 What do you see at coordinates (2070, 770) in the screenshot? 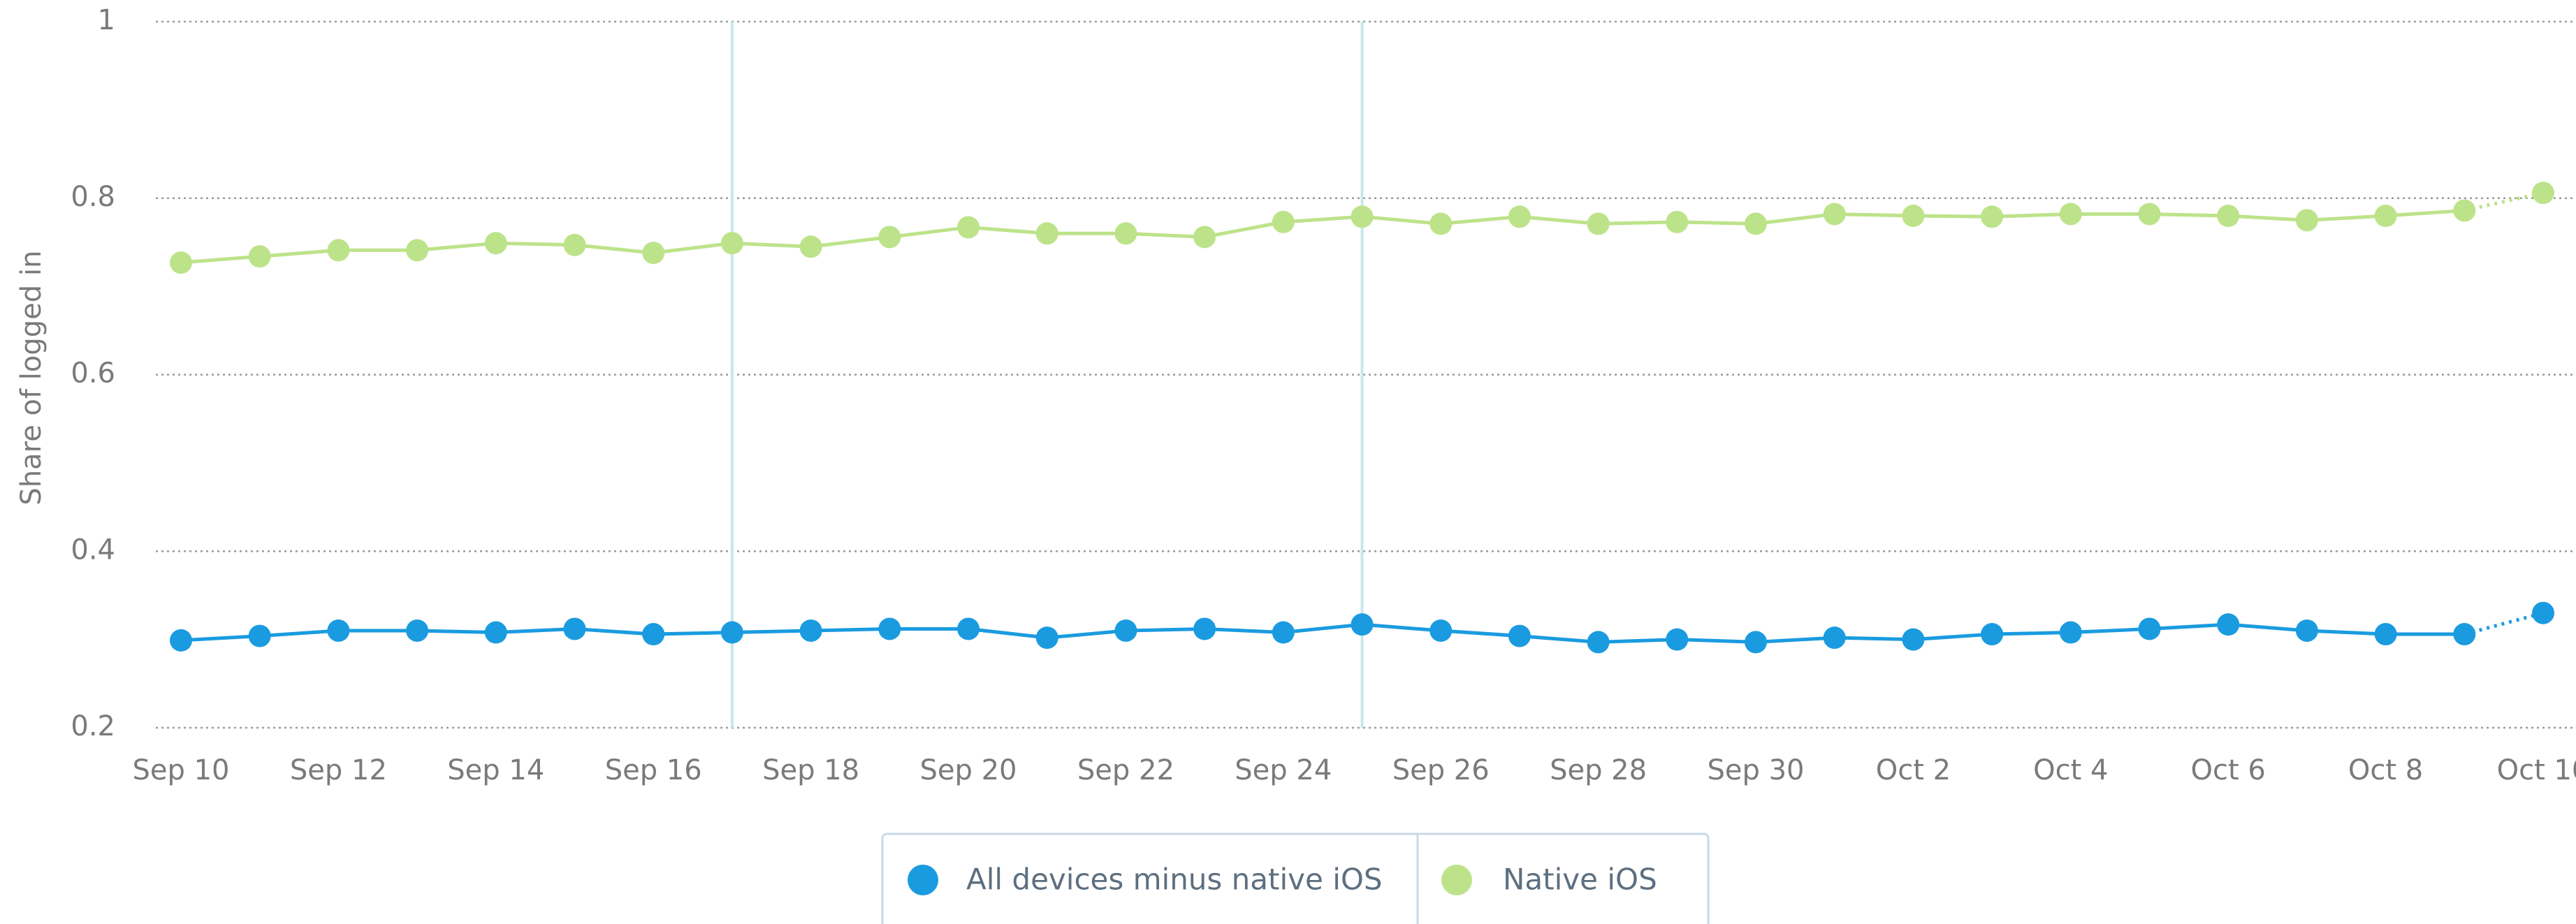
I see `x-tick-label: Oct 4` at bounding box center [2070, 770].